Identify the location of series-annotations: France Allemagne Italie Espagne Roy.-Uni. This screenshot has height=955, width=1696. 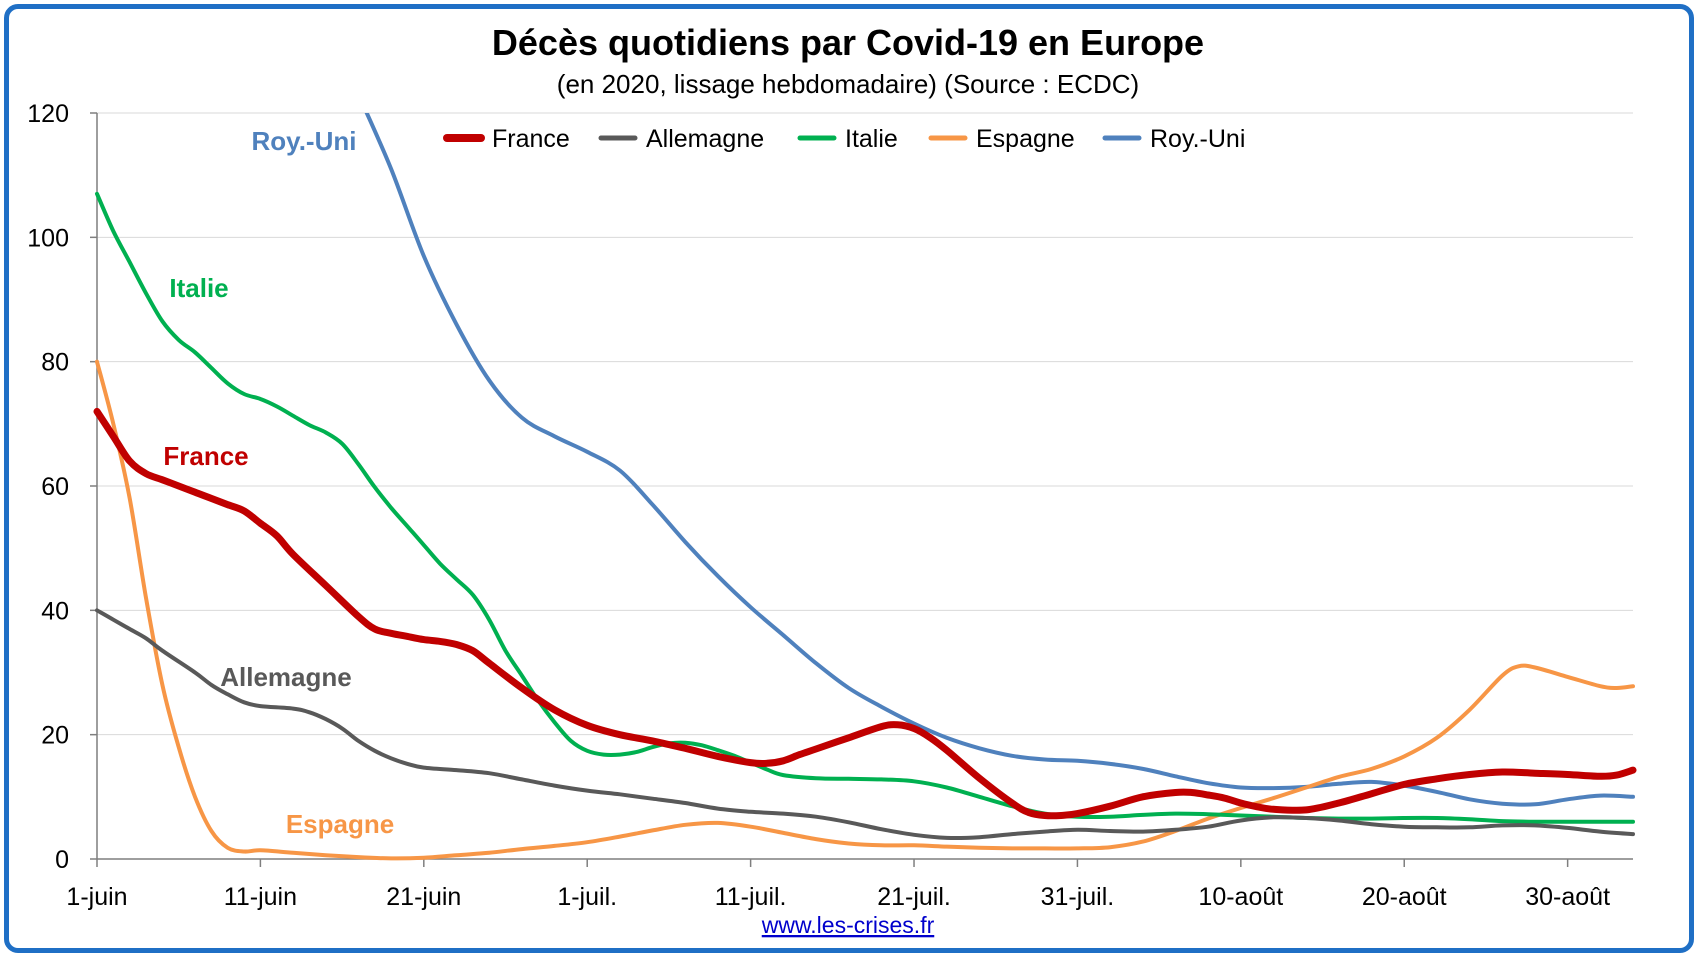
(278, 482).